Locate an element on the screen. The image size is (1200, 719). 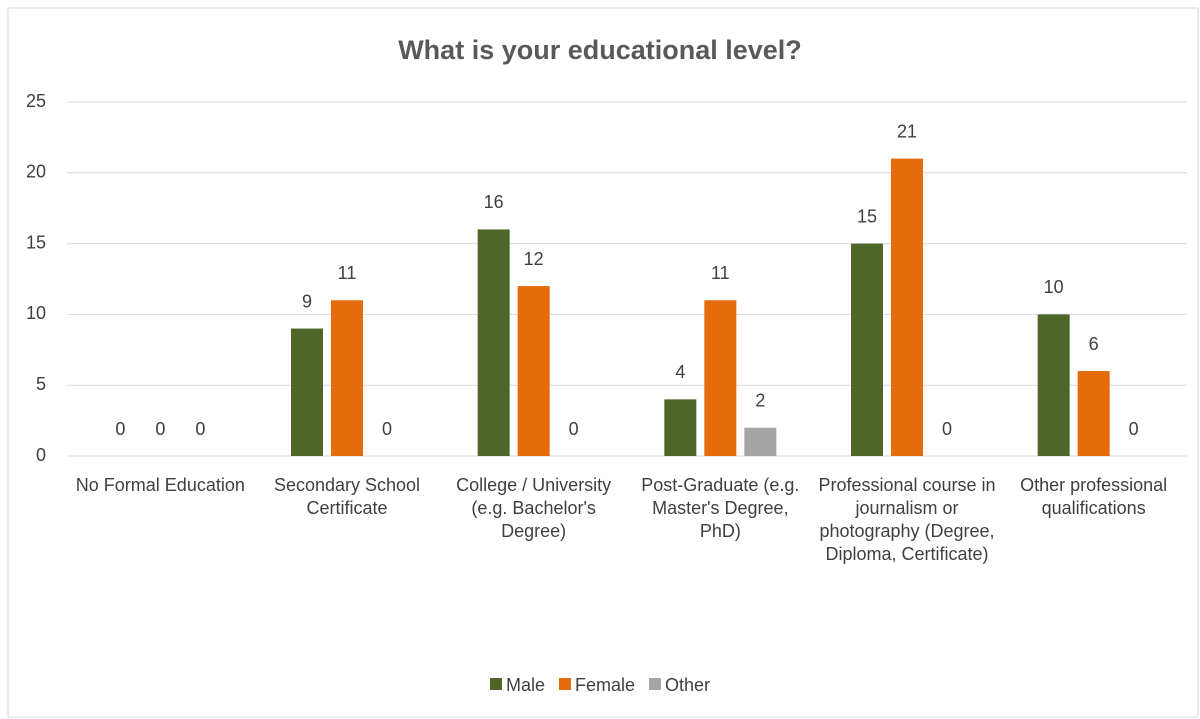
legend-label: Other is located at coordinates (687, 685).